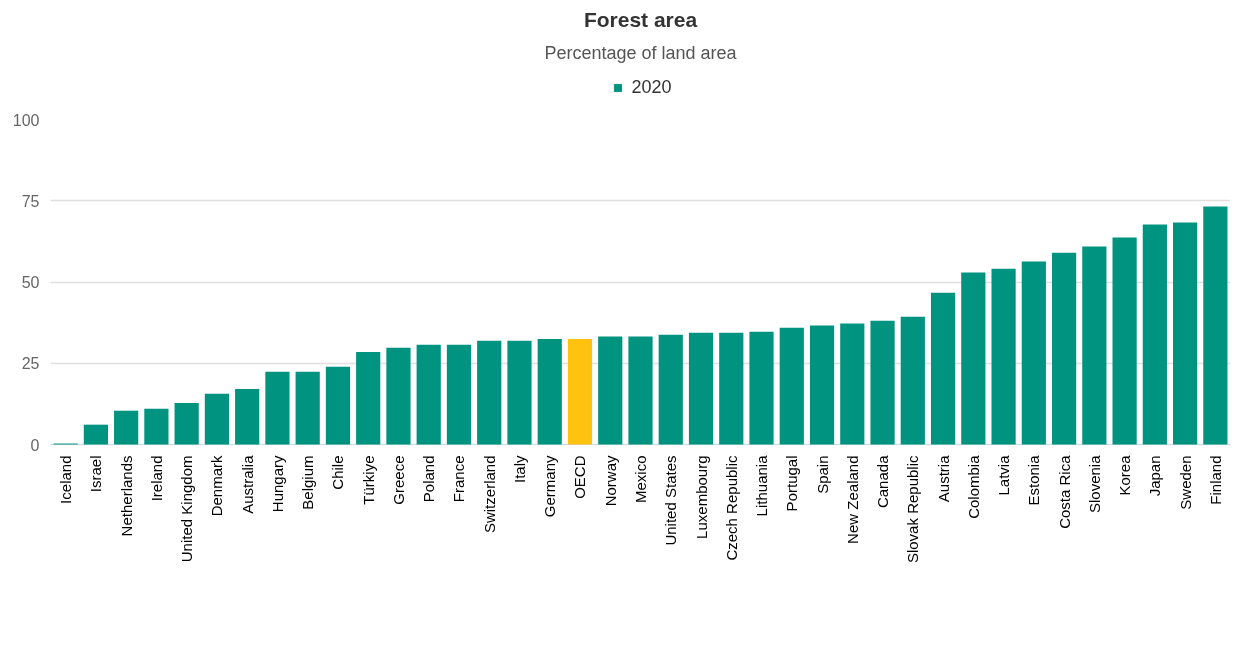 The height and width of the screenshot is (664, 1252). What do you see at coordinates (640, 19) in the screenshot?
I see `chart-title: Forest area` at bounding box center [640, 19].